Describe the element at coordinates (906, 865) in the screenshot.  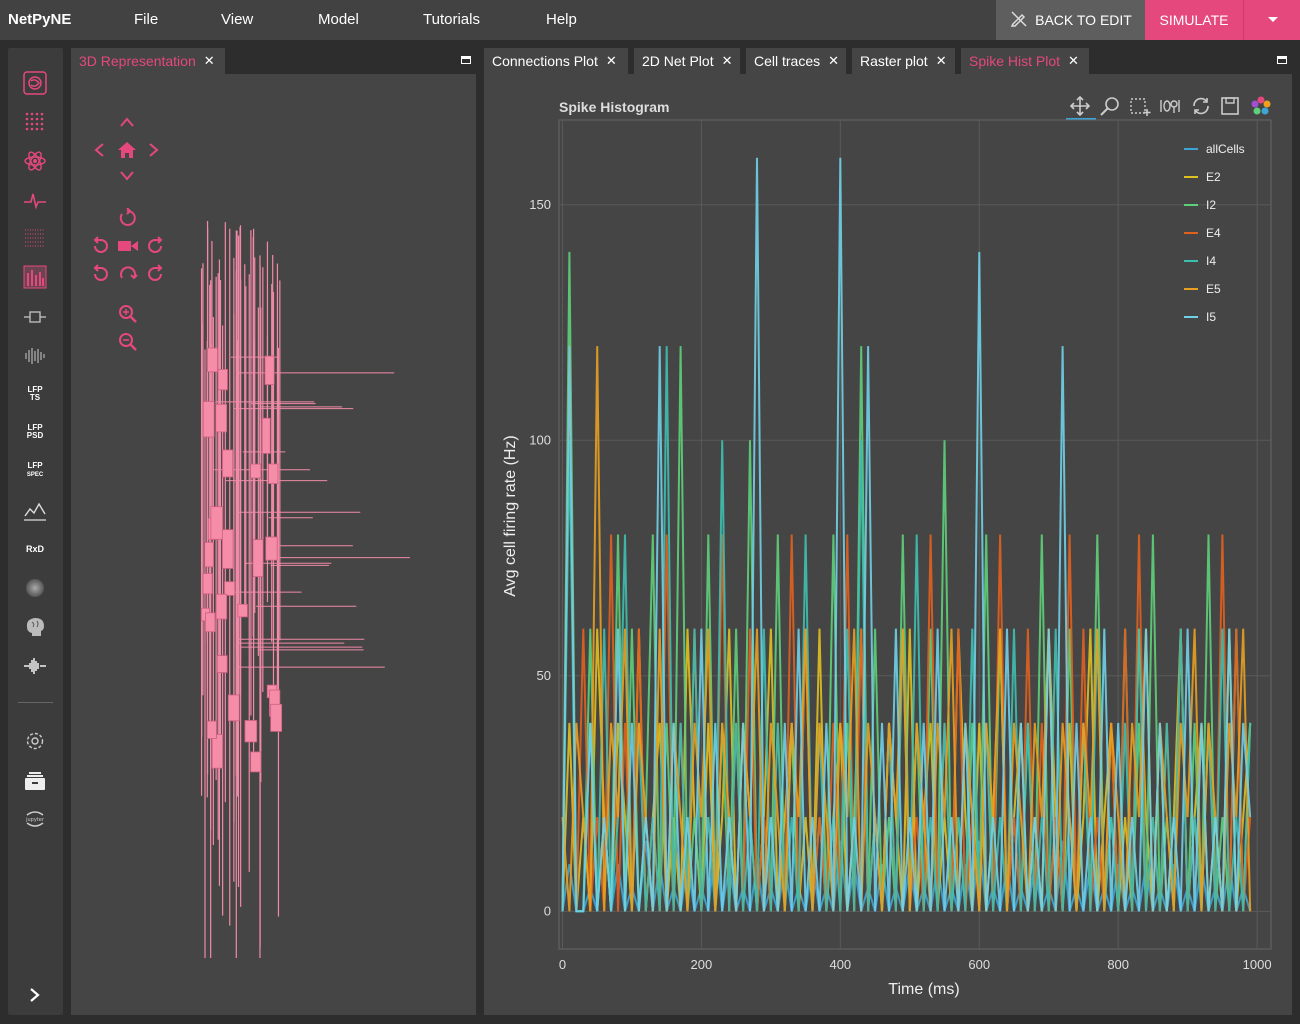
I see `series-line-allcells` at that location.